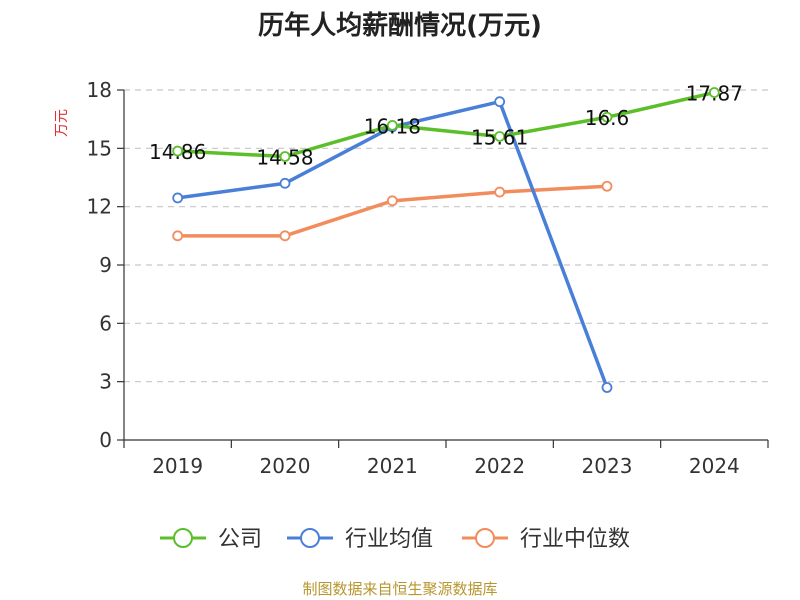  I want to click on legend-label: 公司, so click(240, 539).